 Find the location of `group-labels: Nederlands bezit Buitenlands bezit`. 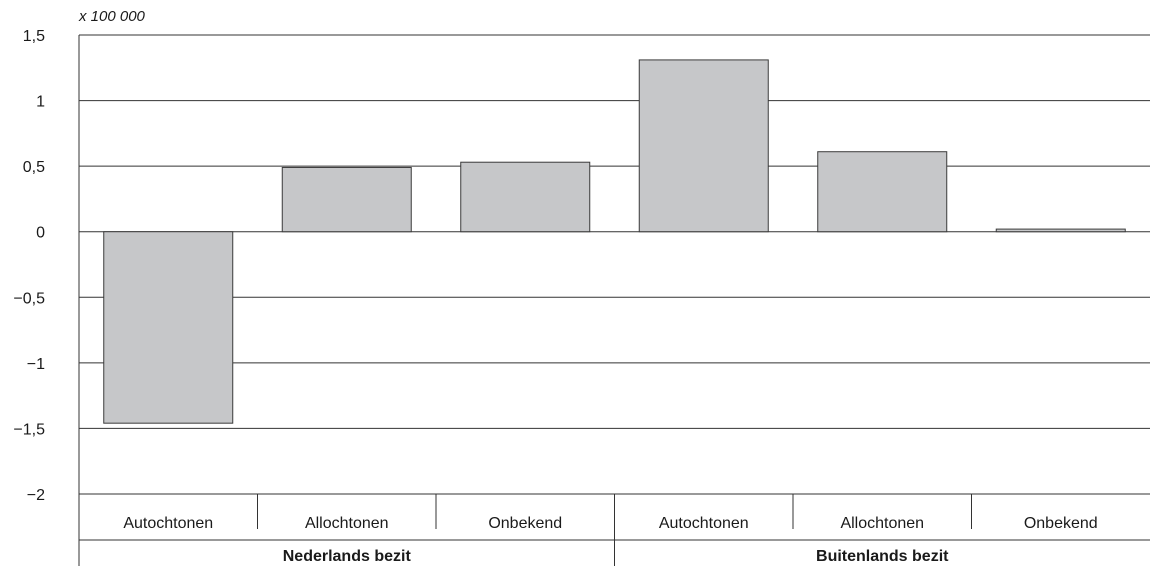

group-labels: Nederlands bezit Buitenlands bezit is located at coordinates (616, 556).